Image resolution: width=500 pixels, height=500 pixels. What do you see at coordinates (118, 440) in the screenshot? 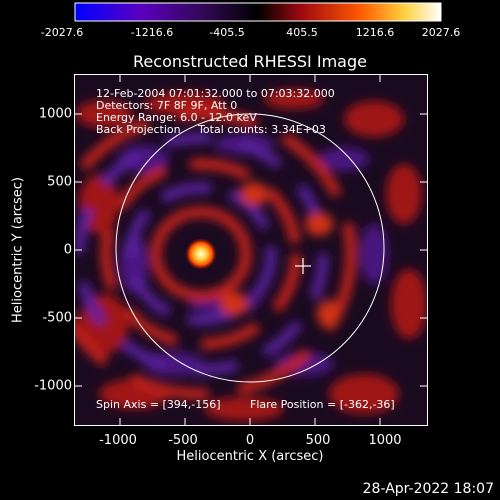
I see `x-tick-label: -1000` at bounding box center [118, 440].